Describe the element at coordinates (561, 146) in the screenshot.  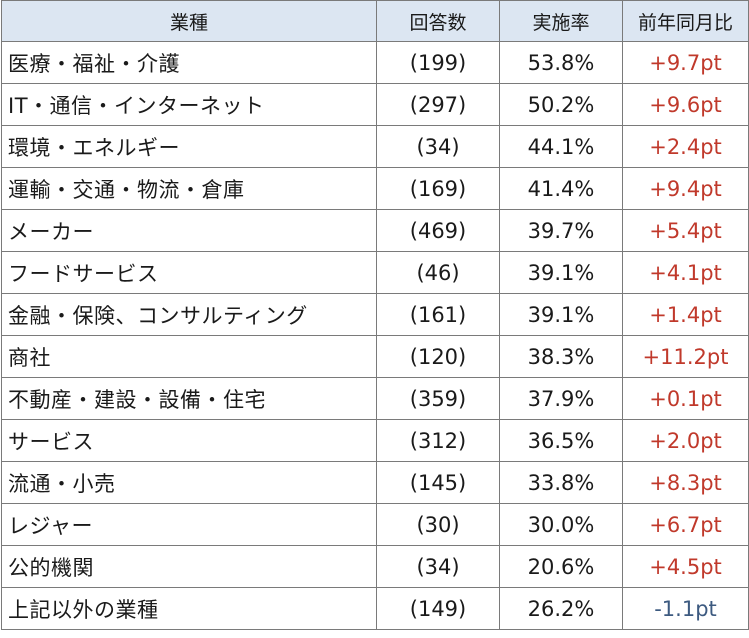
I see `rate-cell: 44.1%` at that location.